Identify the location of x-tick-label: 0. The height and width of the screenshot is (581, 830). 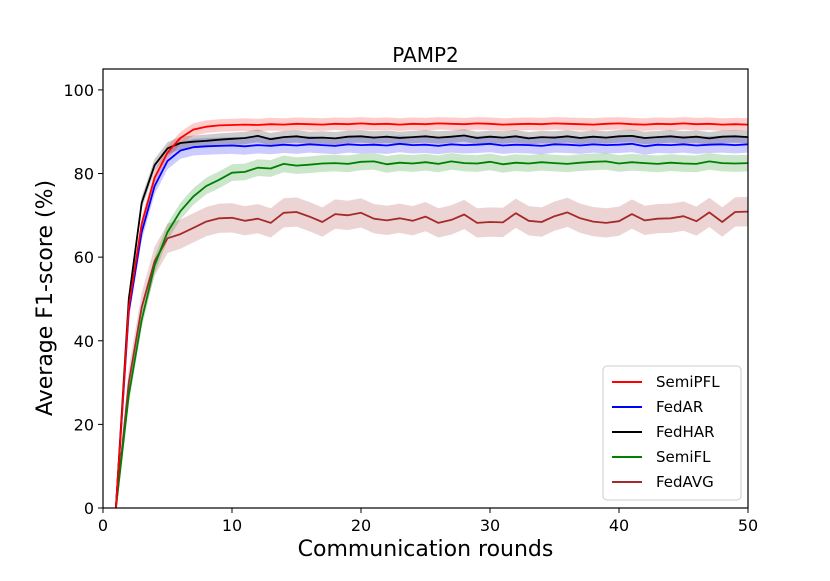
(103, 525).